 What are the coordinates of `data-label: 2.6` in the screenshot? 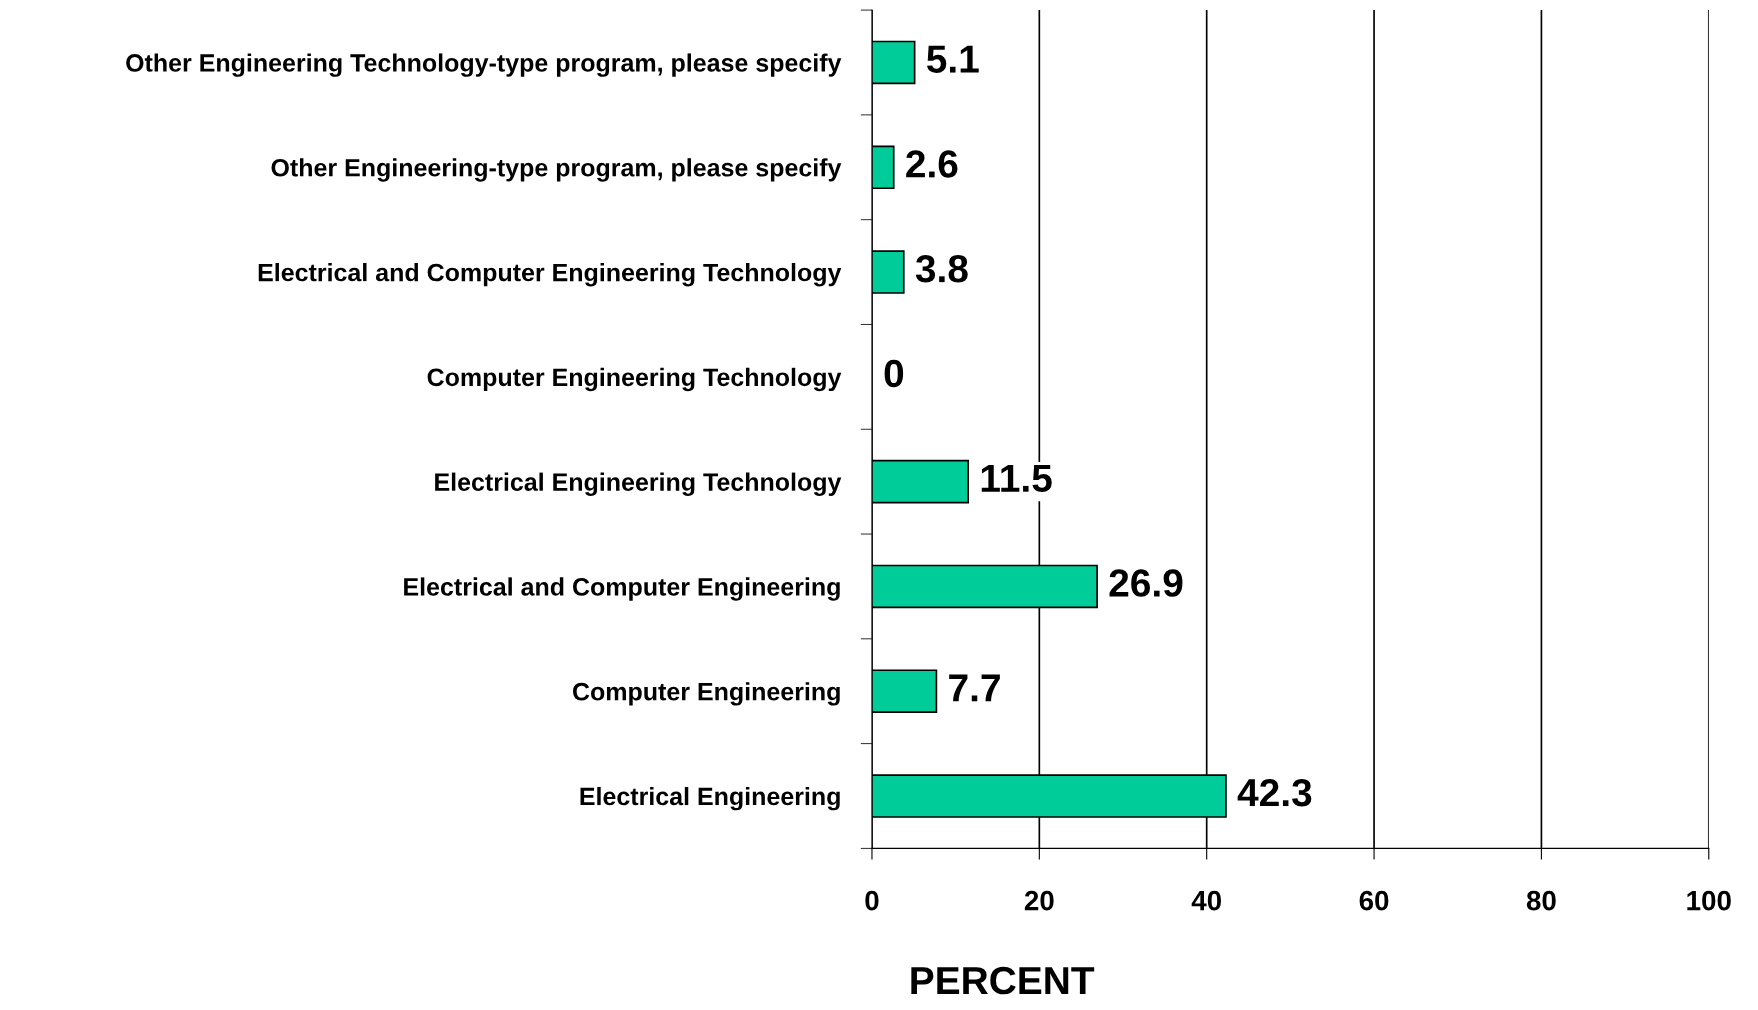 It's located at (932, 164).